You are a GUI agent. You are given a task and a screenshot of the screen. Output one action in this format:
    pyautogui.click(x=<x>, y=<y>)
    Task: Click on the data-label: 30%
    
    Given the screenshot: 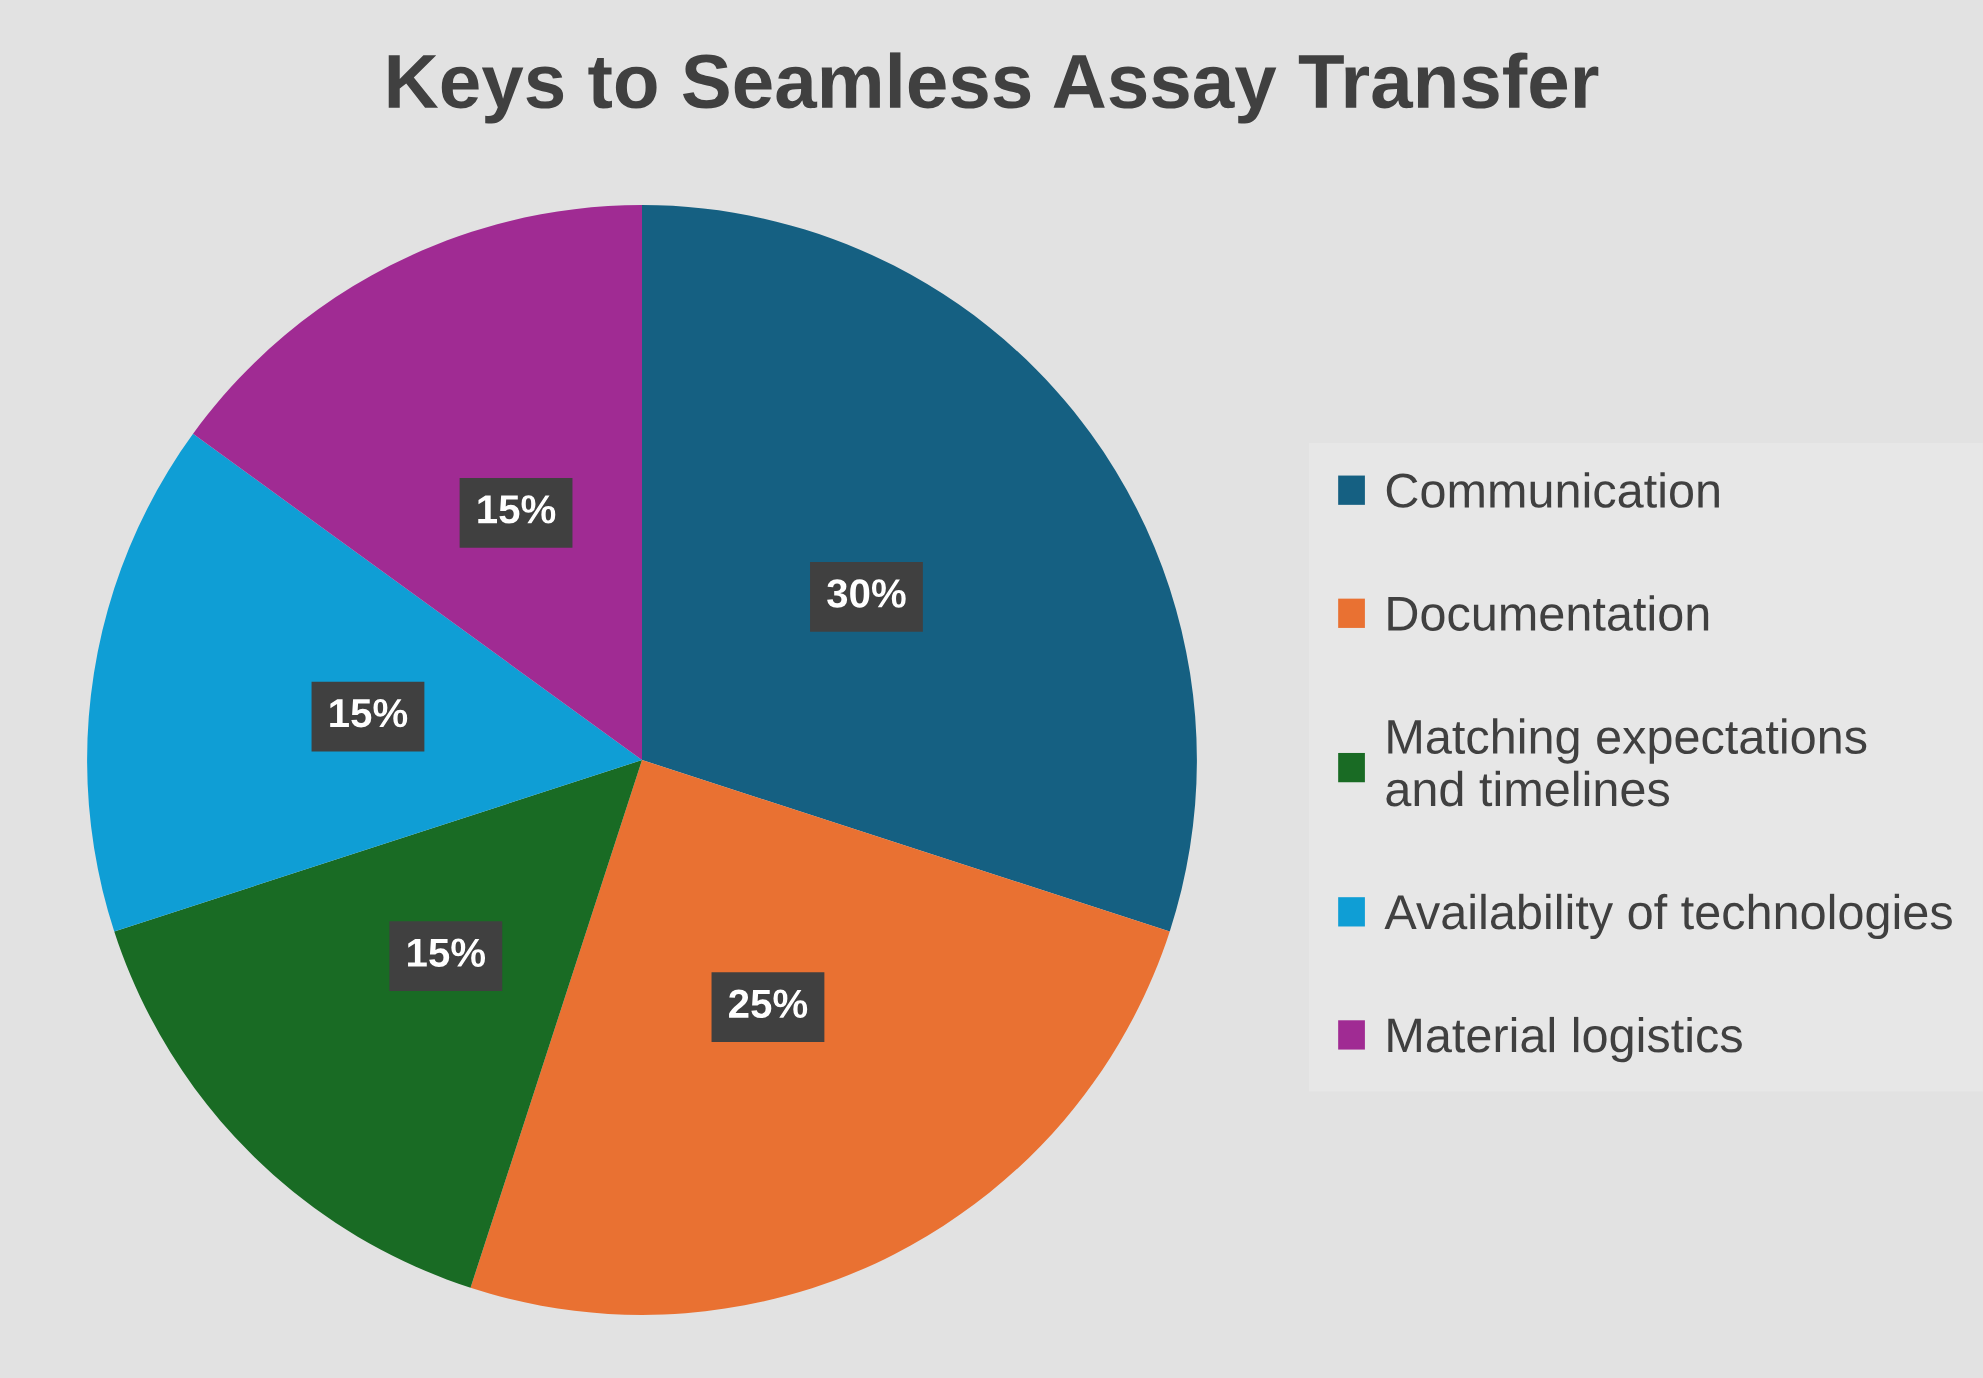 What is the action you would take?
    pyautogui.click(x=866, y=593)
    